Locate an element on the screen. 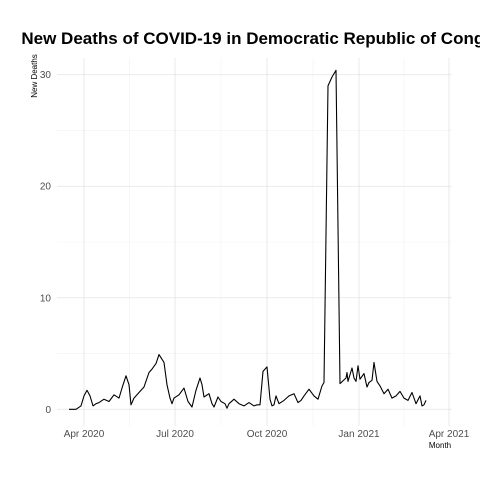 The height and width of the screenshot is (480, 480). x-tick-label: Oct 2020 is located at coordinates (267, 434).